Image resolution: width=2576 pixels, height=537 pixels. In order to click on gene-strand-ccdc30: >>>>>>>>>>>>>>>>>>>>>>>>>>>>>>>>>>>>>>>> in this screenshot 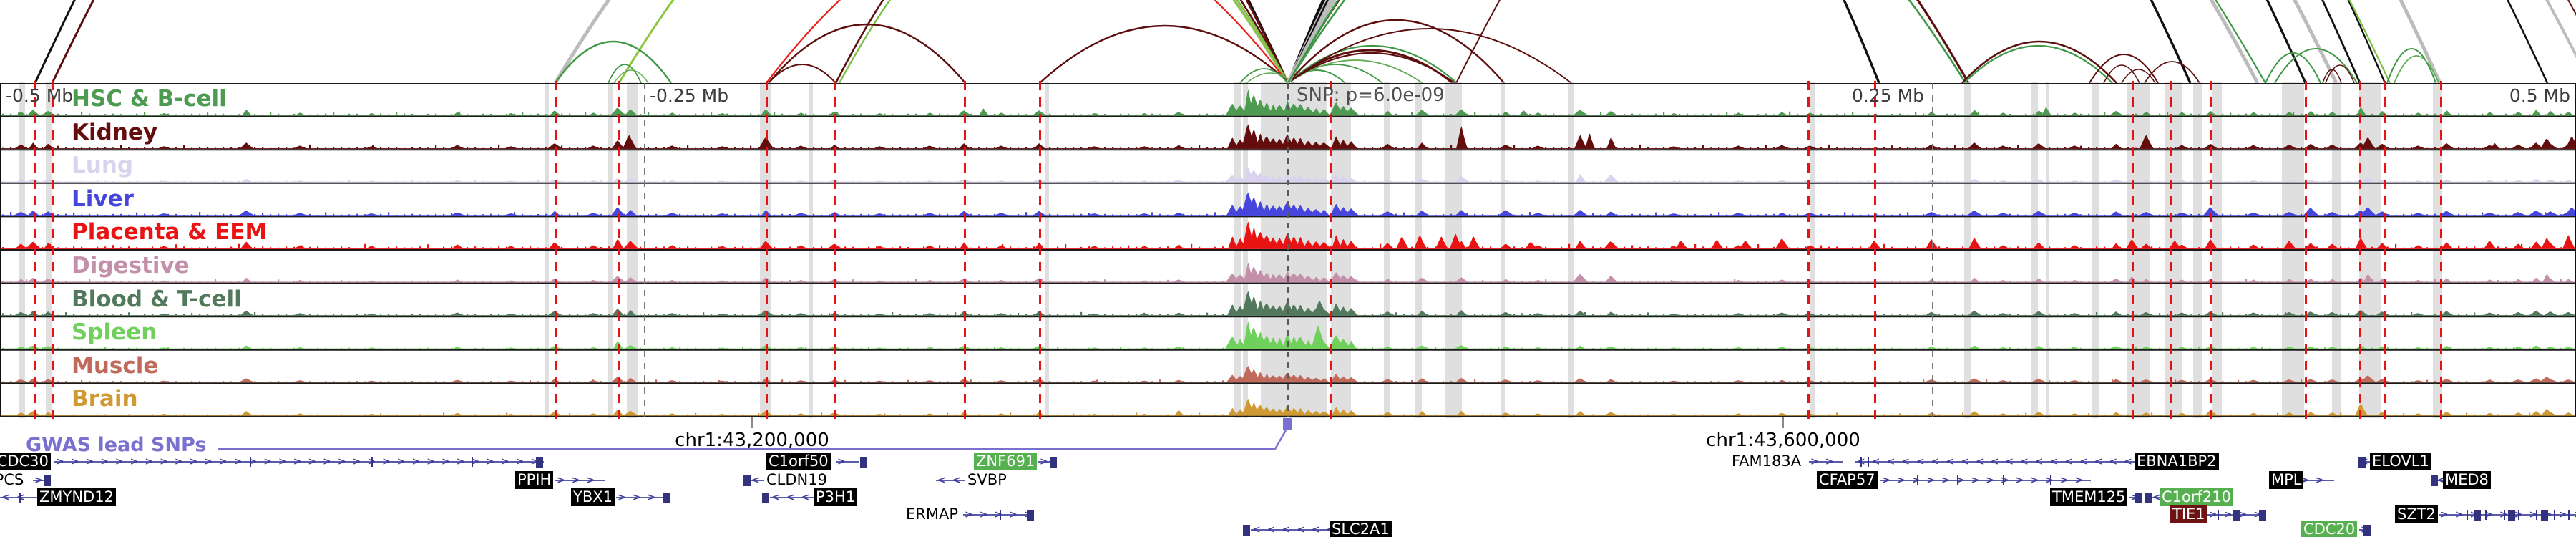, I will do `click(299, 461)`.